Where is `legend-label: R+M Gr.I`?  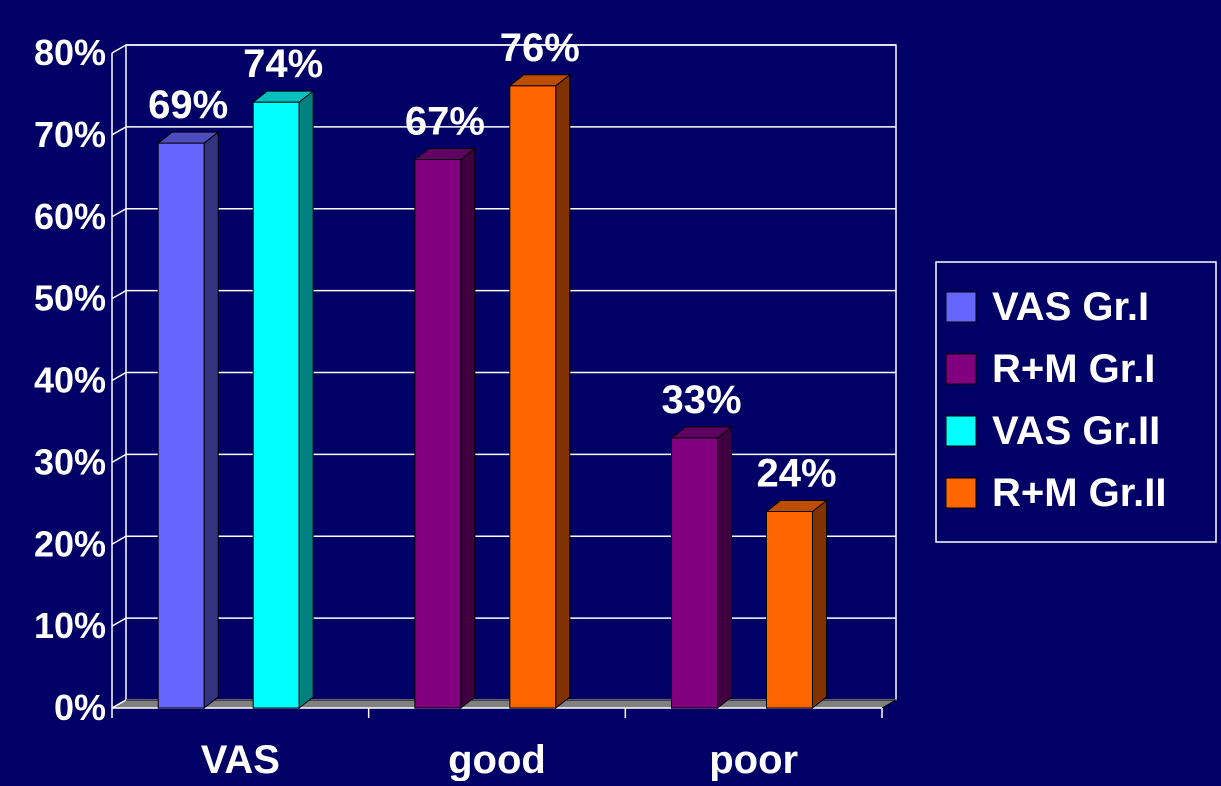
legend-label: R+M Gr.I is located at coordinates (1073, 369).